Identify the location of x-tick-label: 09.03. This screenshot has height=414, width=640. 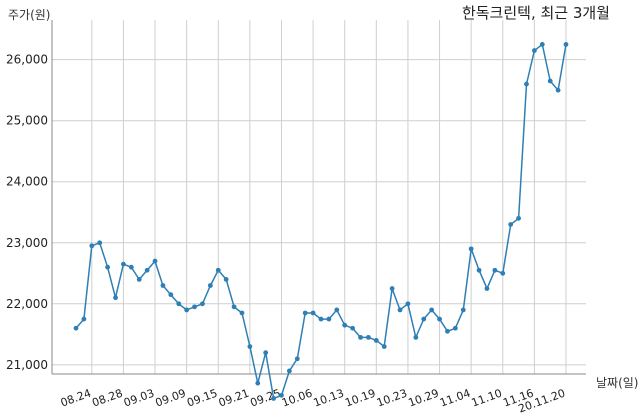
(139, 398).